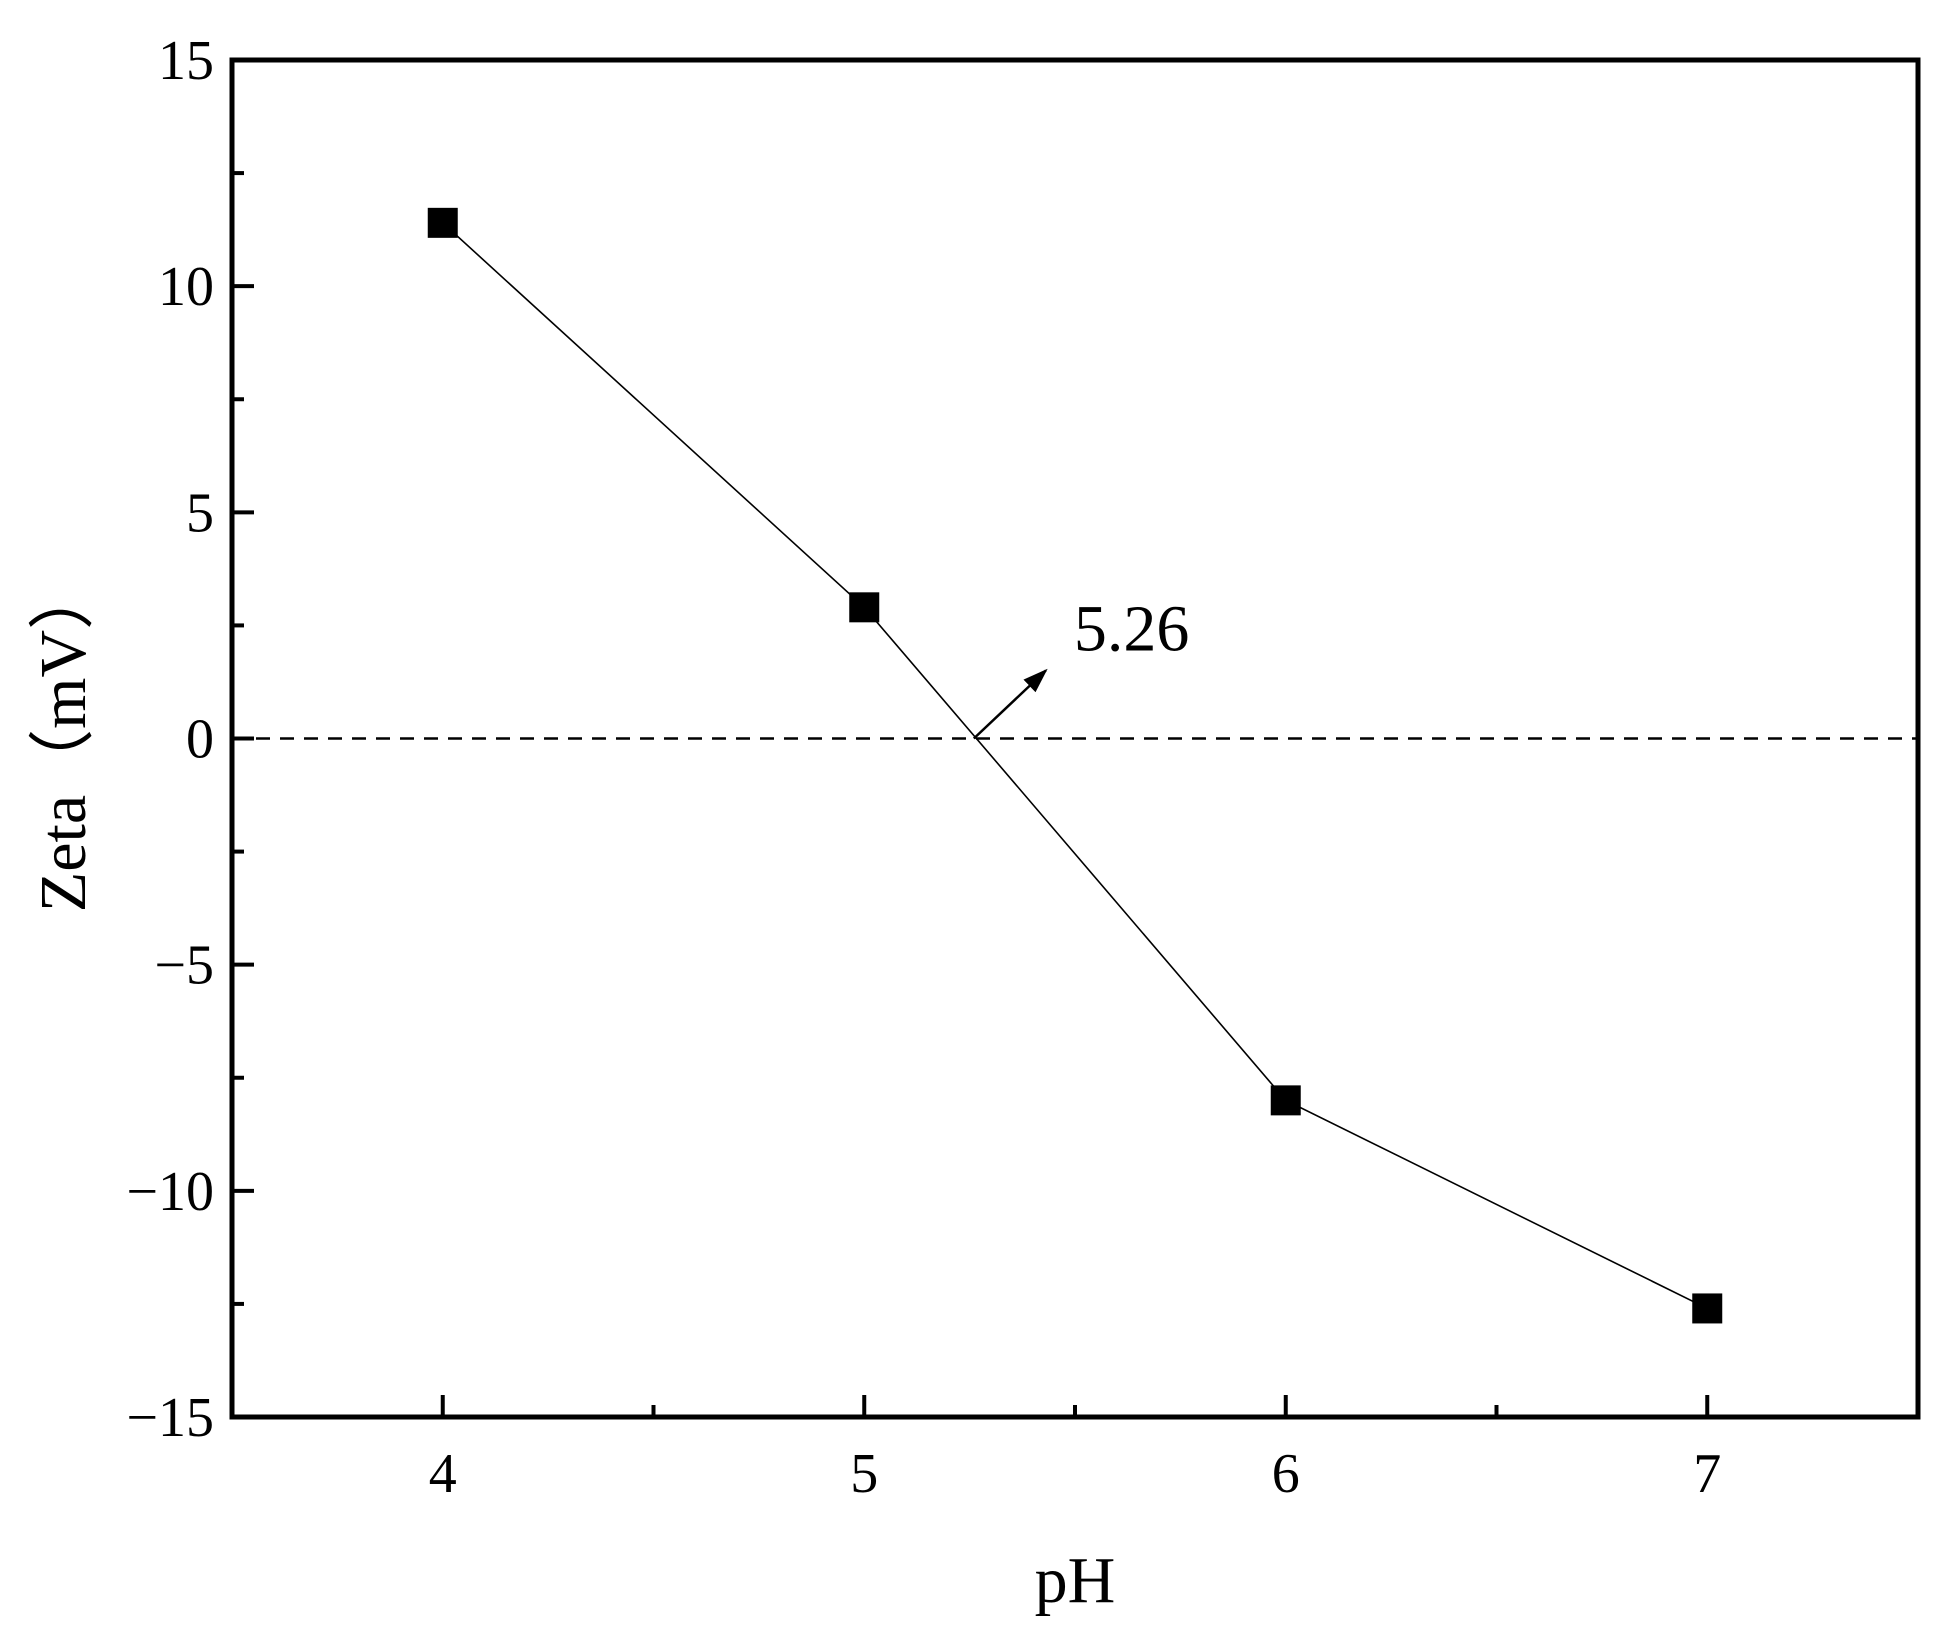 Image resolution: width=1946 pixels, height=1630 pixels. I want to click on y-tick-label: −10, so click(170, 1192).